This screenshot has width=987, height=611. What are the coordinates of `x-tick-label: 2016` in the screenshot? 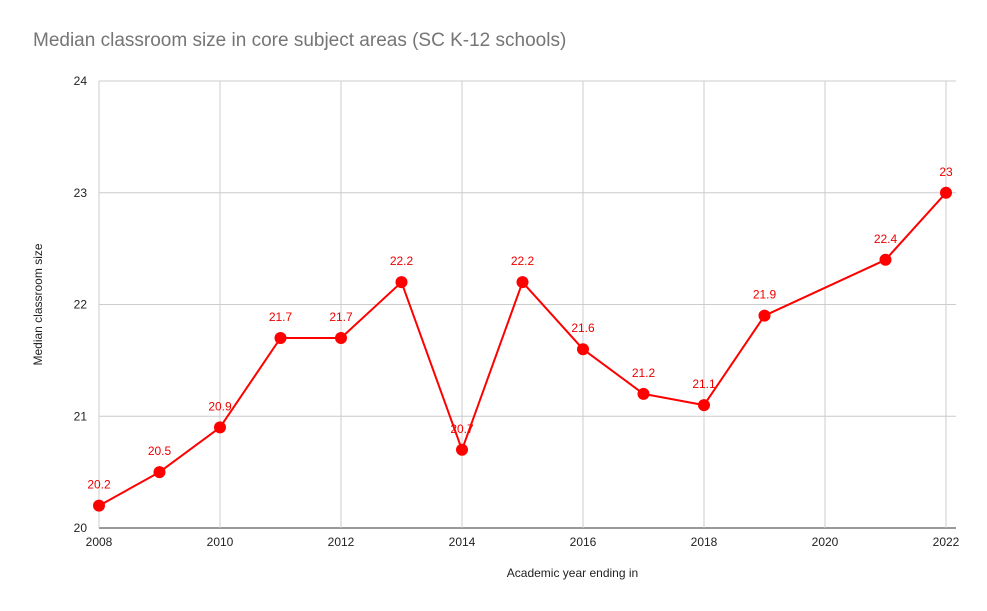 It's located at (583, 542).